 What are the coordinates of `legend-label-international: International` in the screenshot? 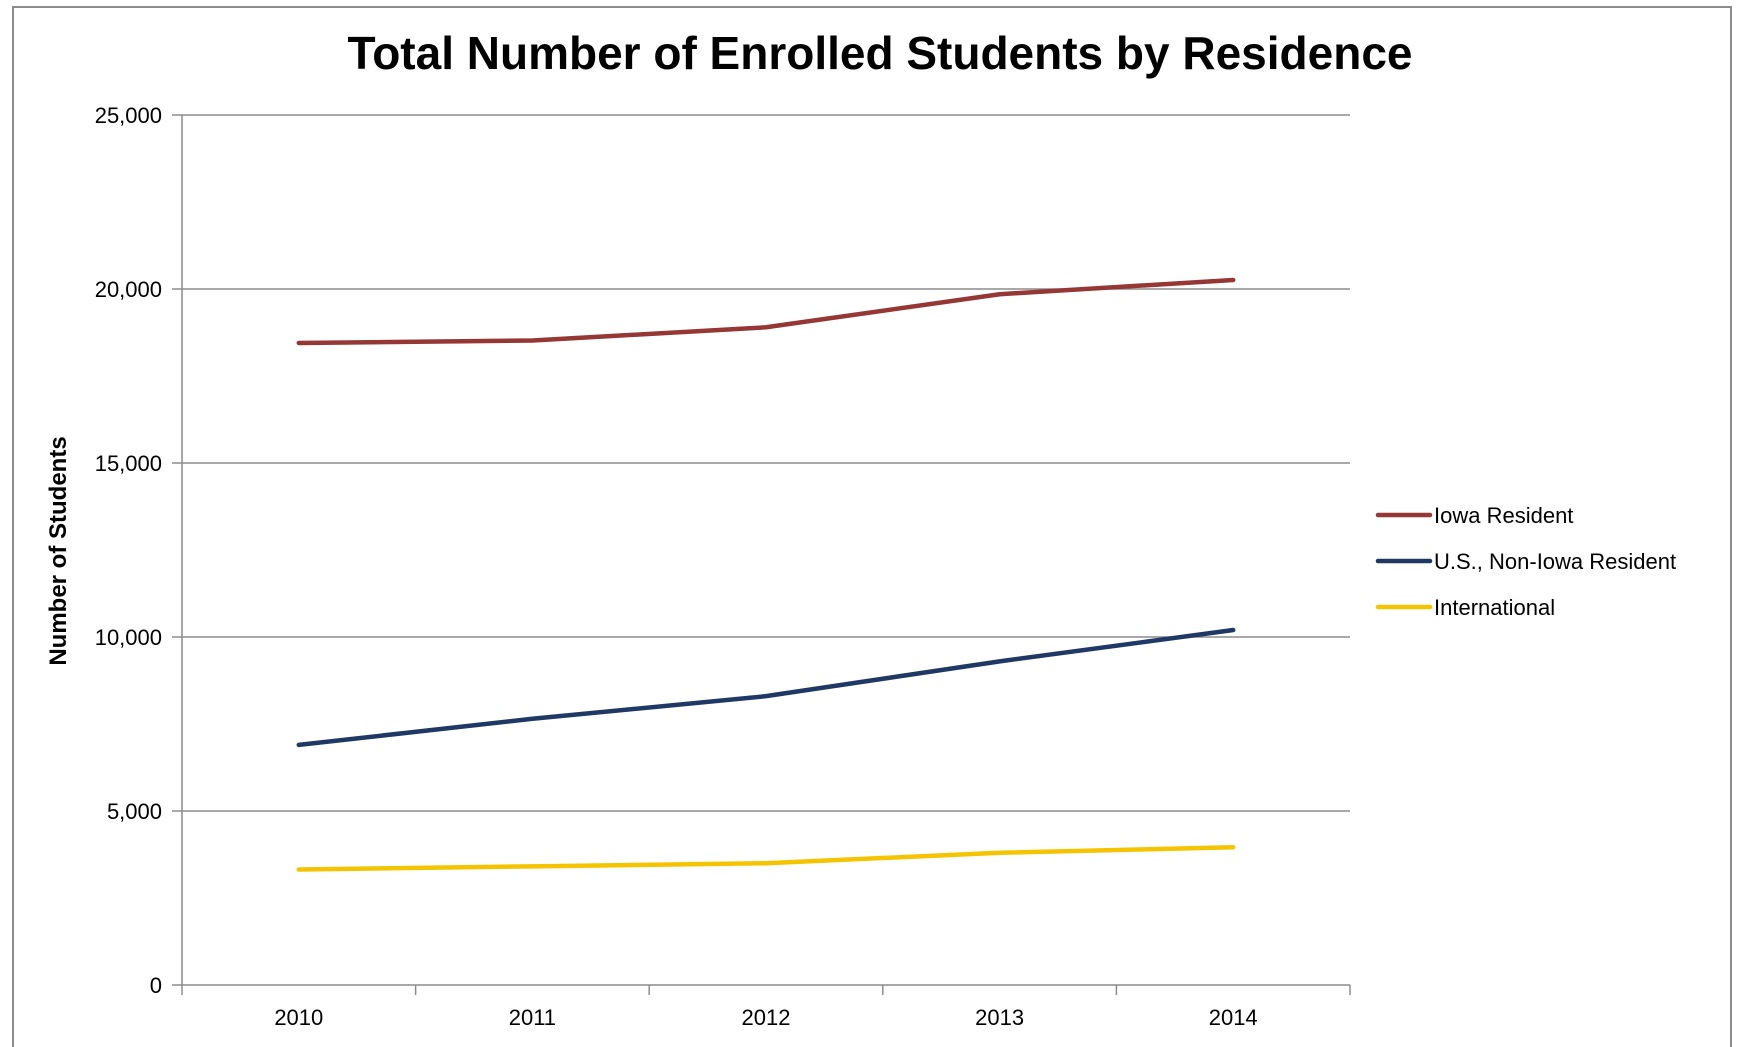 It's located at (1494, 607).